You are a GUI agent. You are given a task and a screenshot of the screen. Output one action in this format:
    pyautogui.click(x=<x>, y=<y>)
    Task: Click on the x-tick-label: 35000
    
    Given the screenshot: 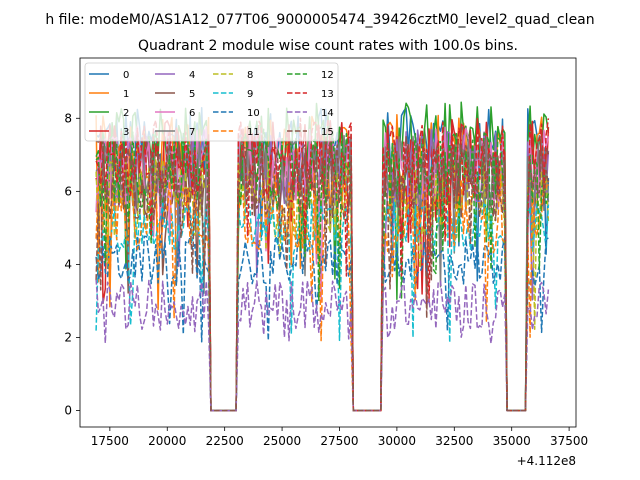 What is the action you would take?
    pyautogui.click(x=512, y=441)
    